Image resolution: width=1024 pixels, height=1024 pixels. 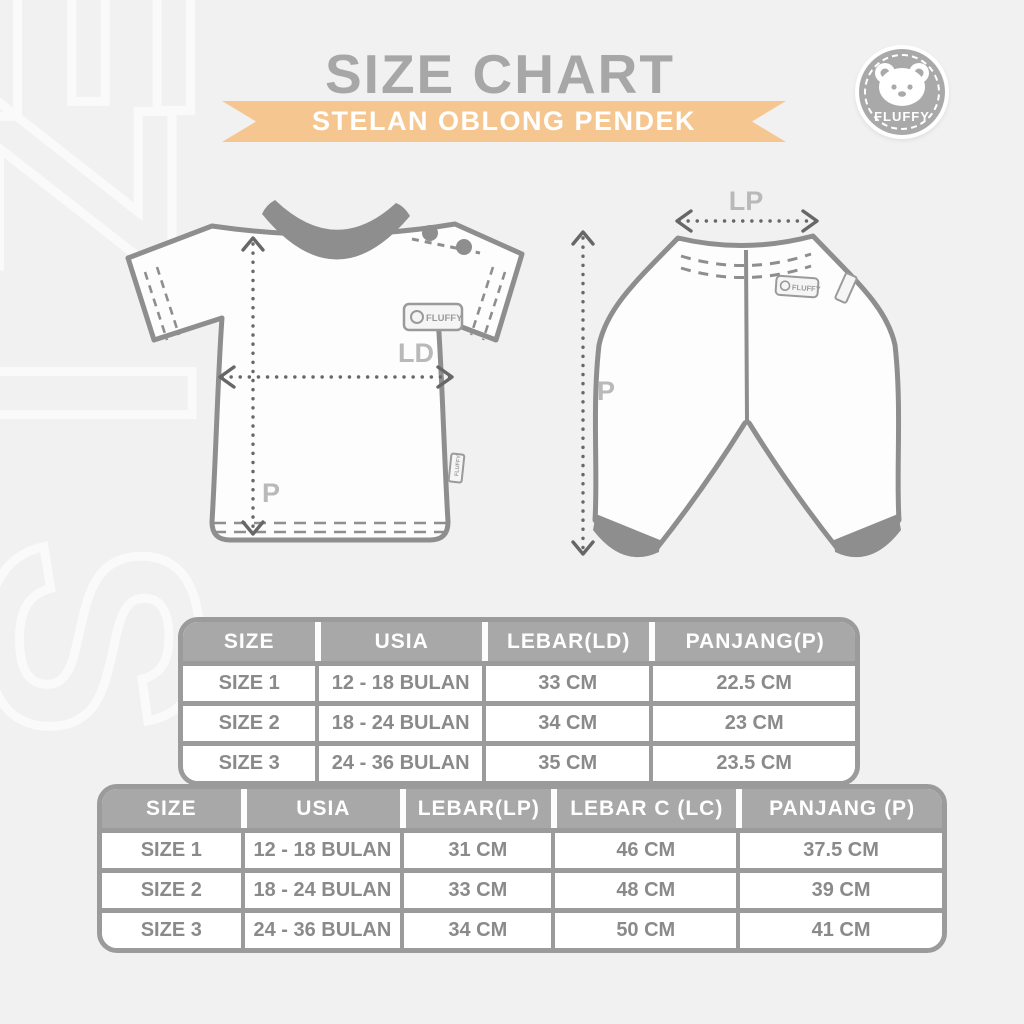 What do you see at coordinates (752, 761) in the screenshot?
I see `table-cell: 23.5 CM` at bounding box center [752, 761].